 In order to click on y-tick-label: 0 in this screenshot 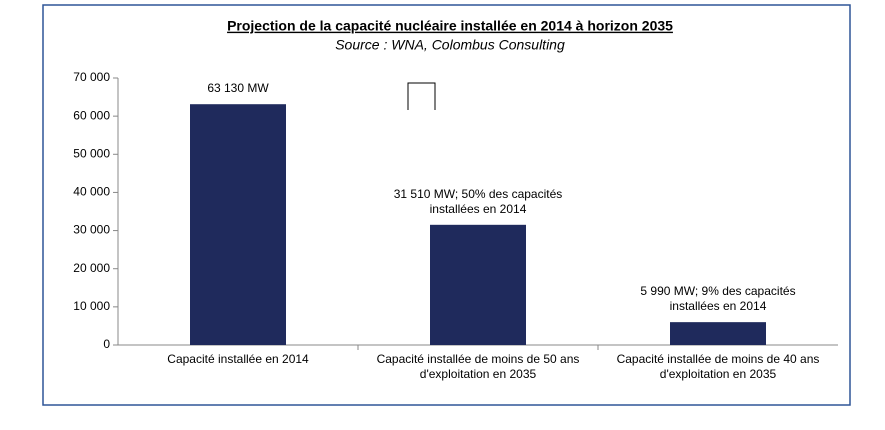, I will do `click(106, 344)`.